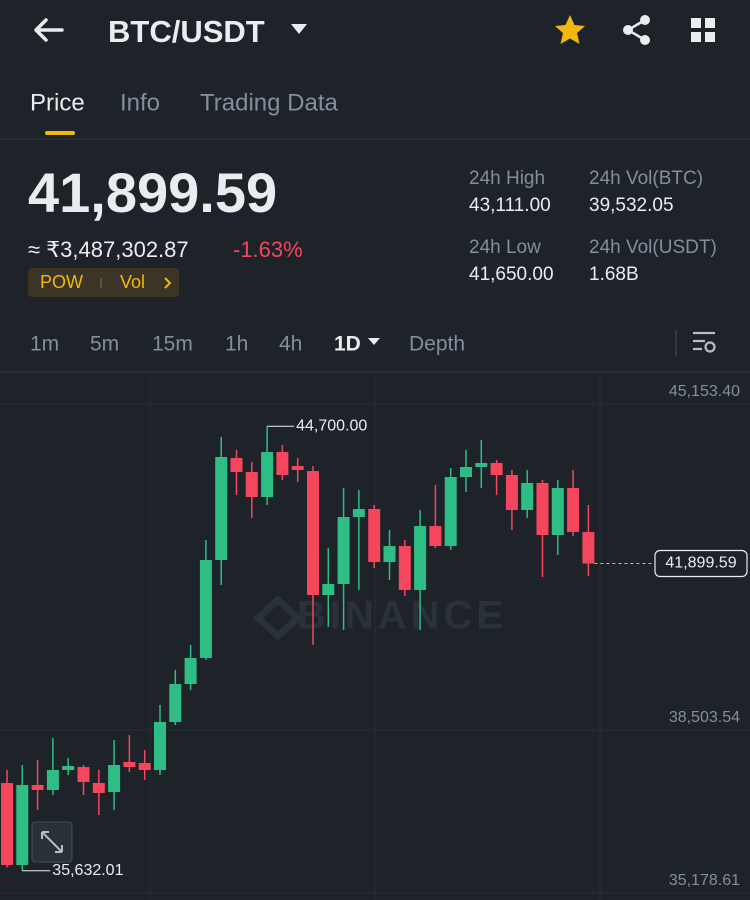 The width and height of the screenshot is (750, 900). I want to click on stat-label: 24h Vol(USDT), so click(653, 247).